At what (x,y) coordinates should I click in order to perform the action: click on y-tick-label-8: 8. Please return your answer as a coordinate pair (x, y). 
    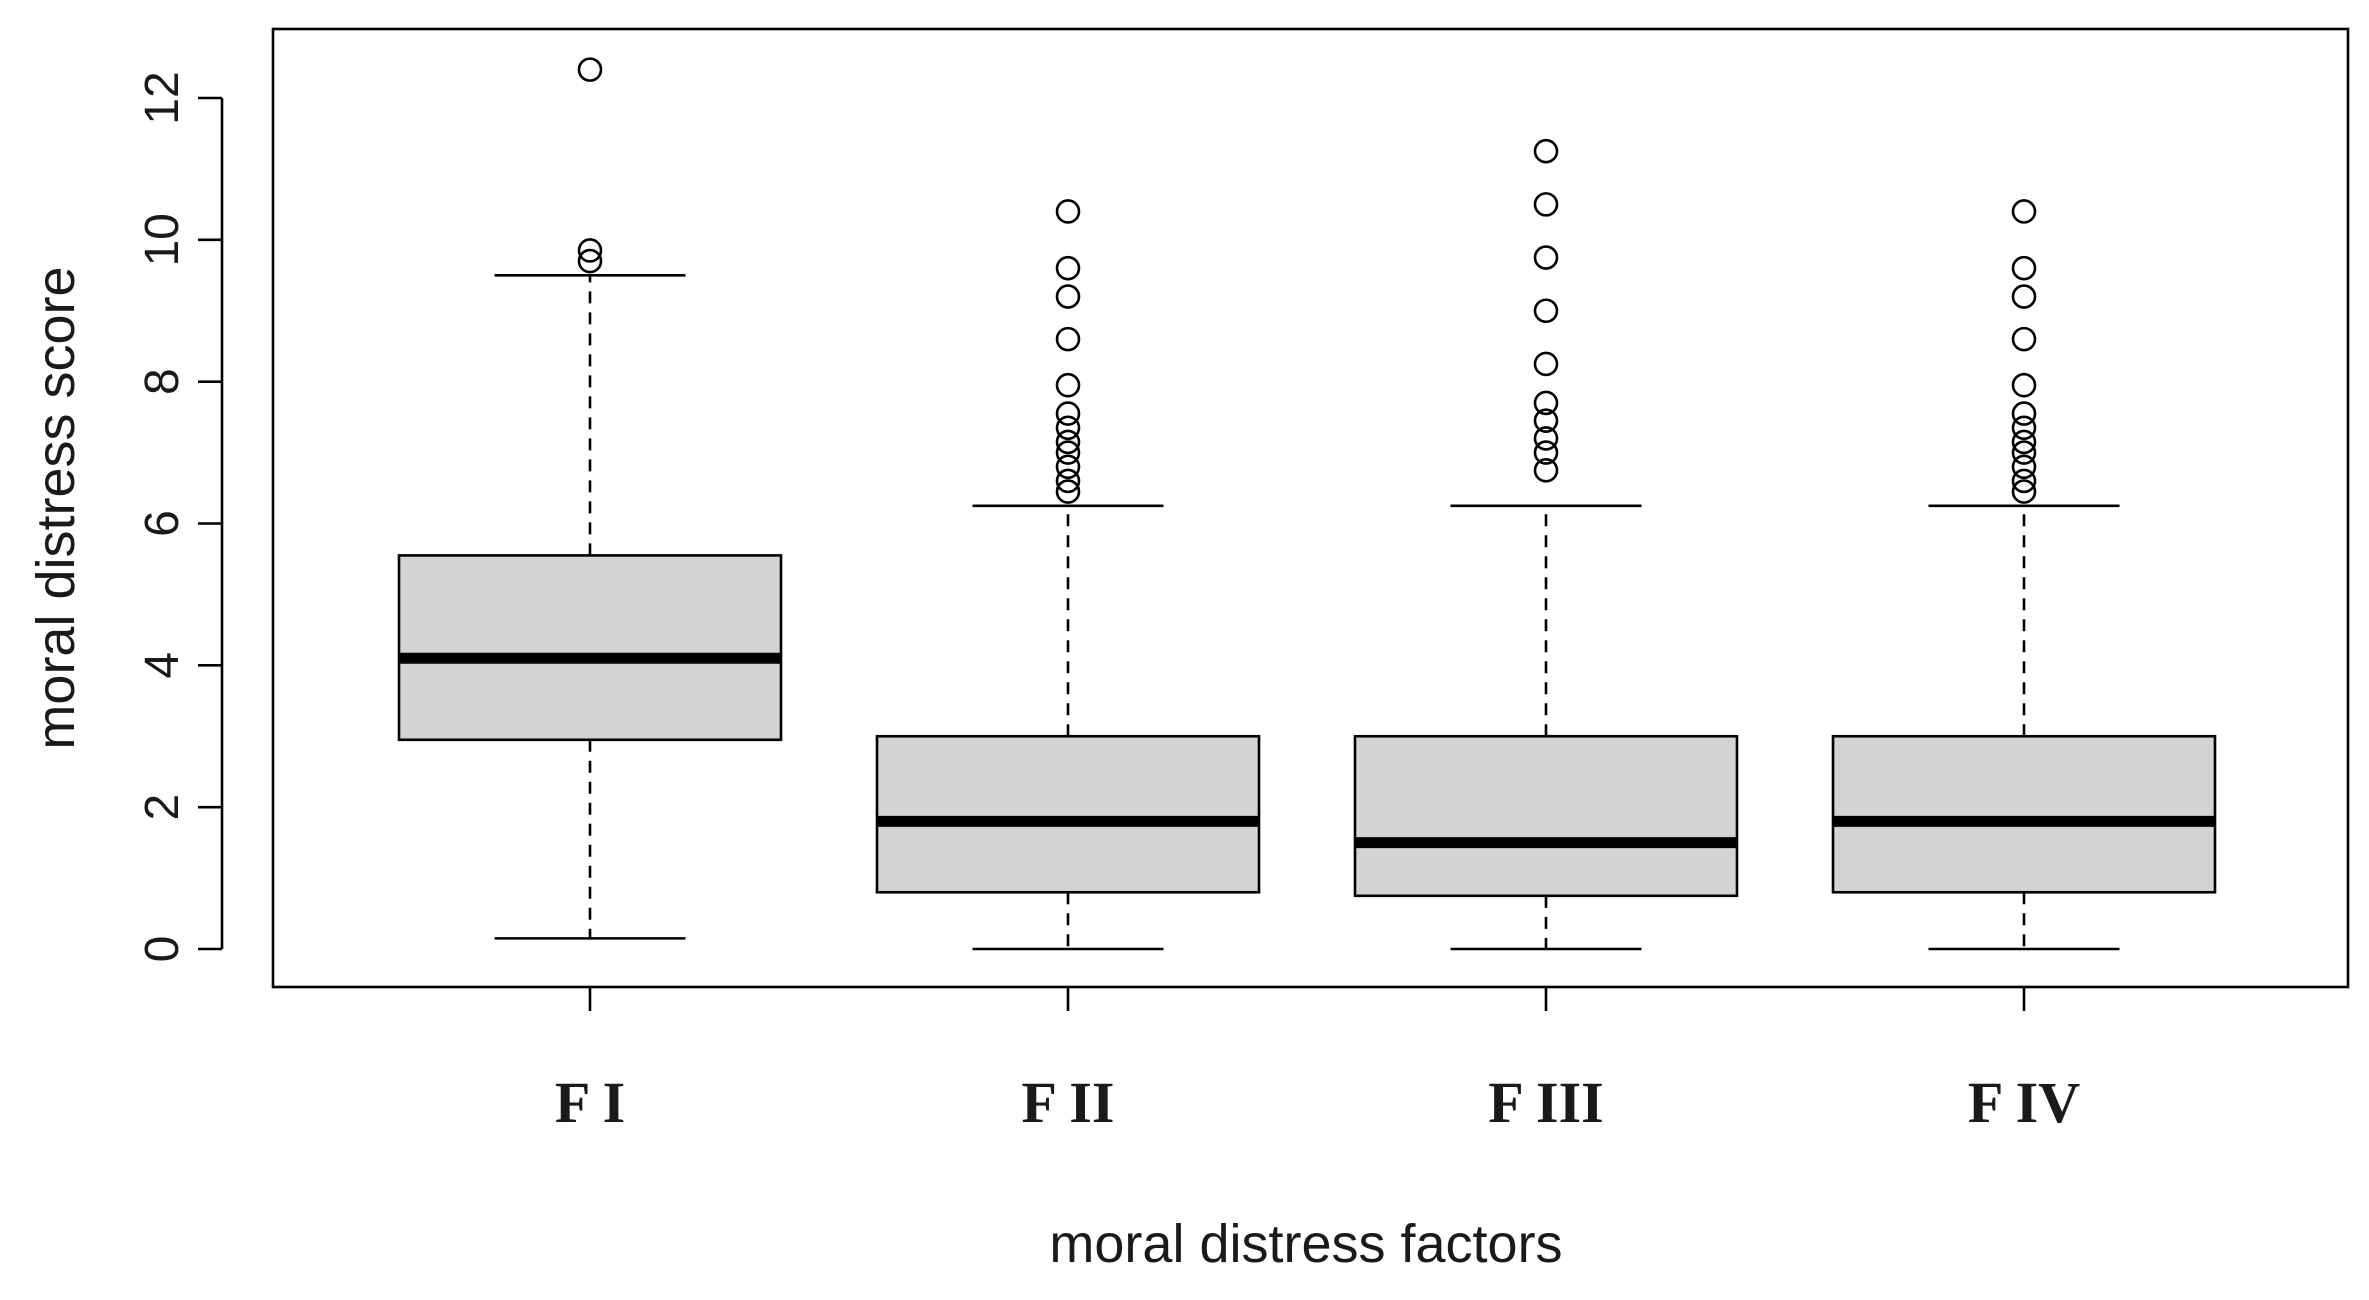
    Looking at the image, I should click on (162, 381).